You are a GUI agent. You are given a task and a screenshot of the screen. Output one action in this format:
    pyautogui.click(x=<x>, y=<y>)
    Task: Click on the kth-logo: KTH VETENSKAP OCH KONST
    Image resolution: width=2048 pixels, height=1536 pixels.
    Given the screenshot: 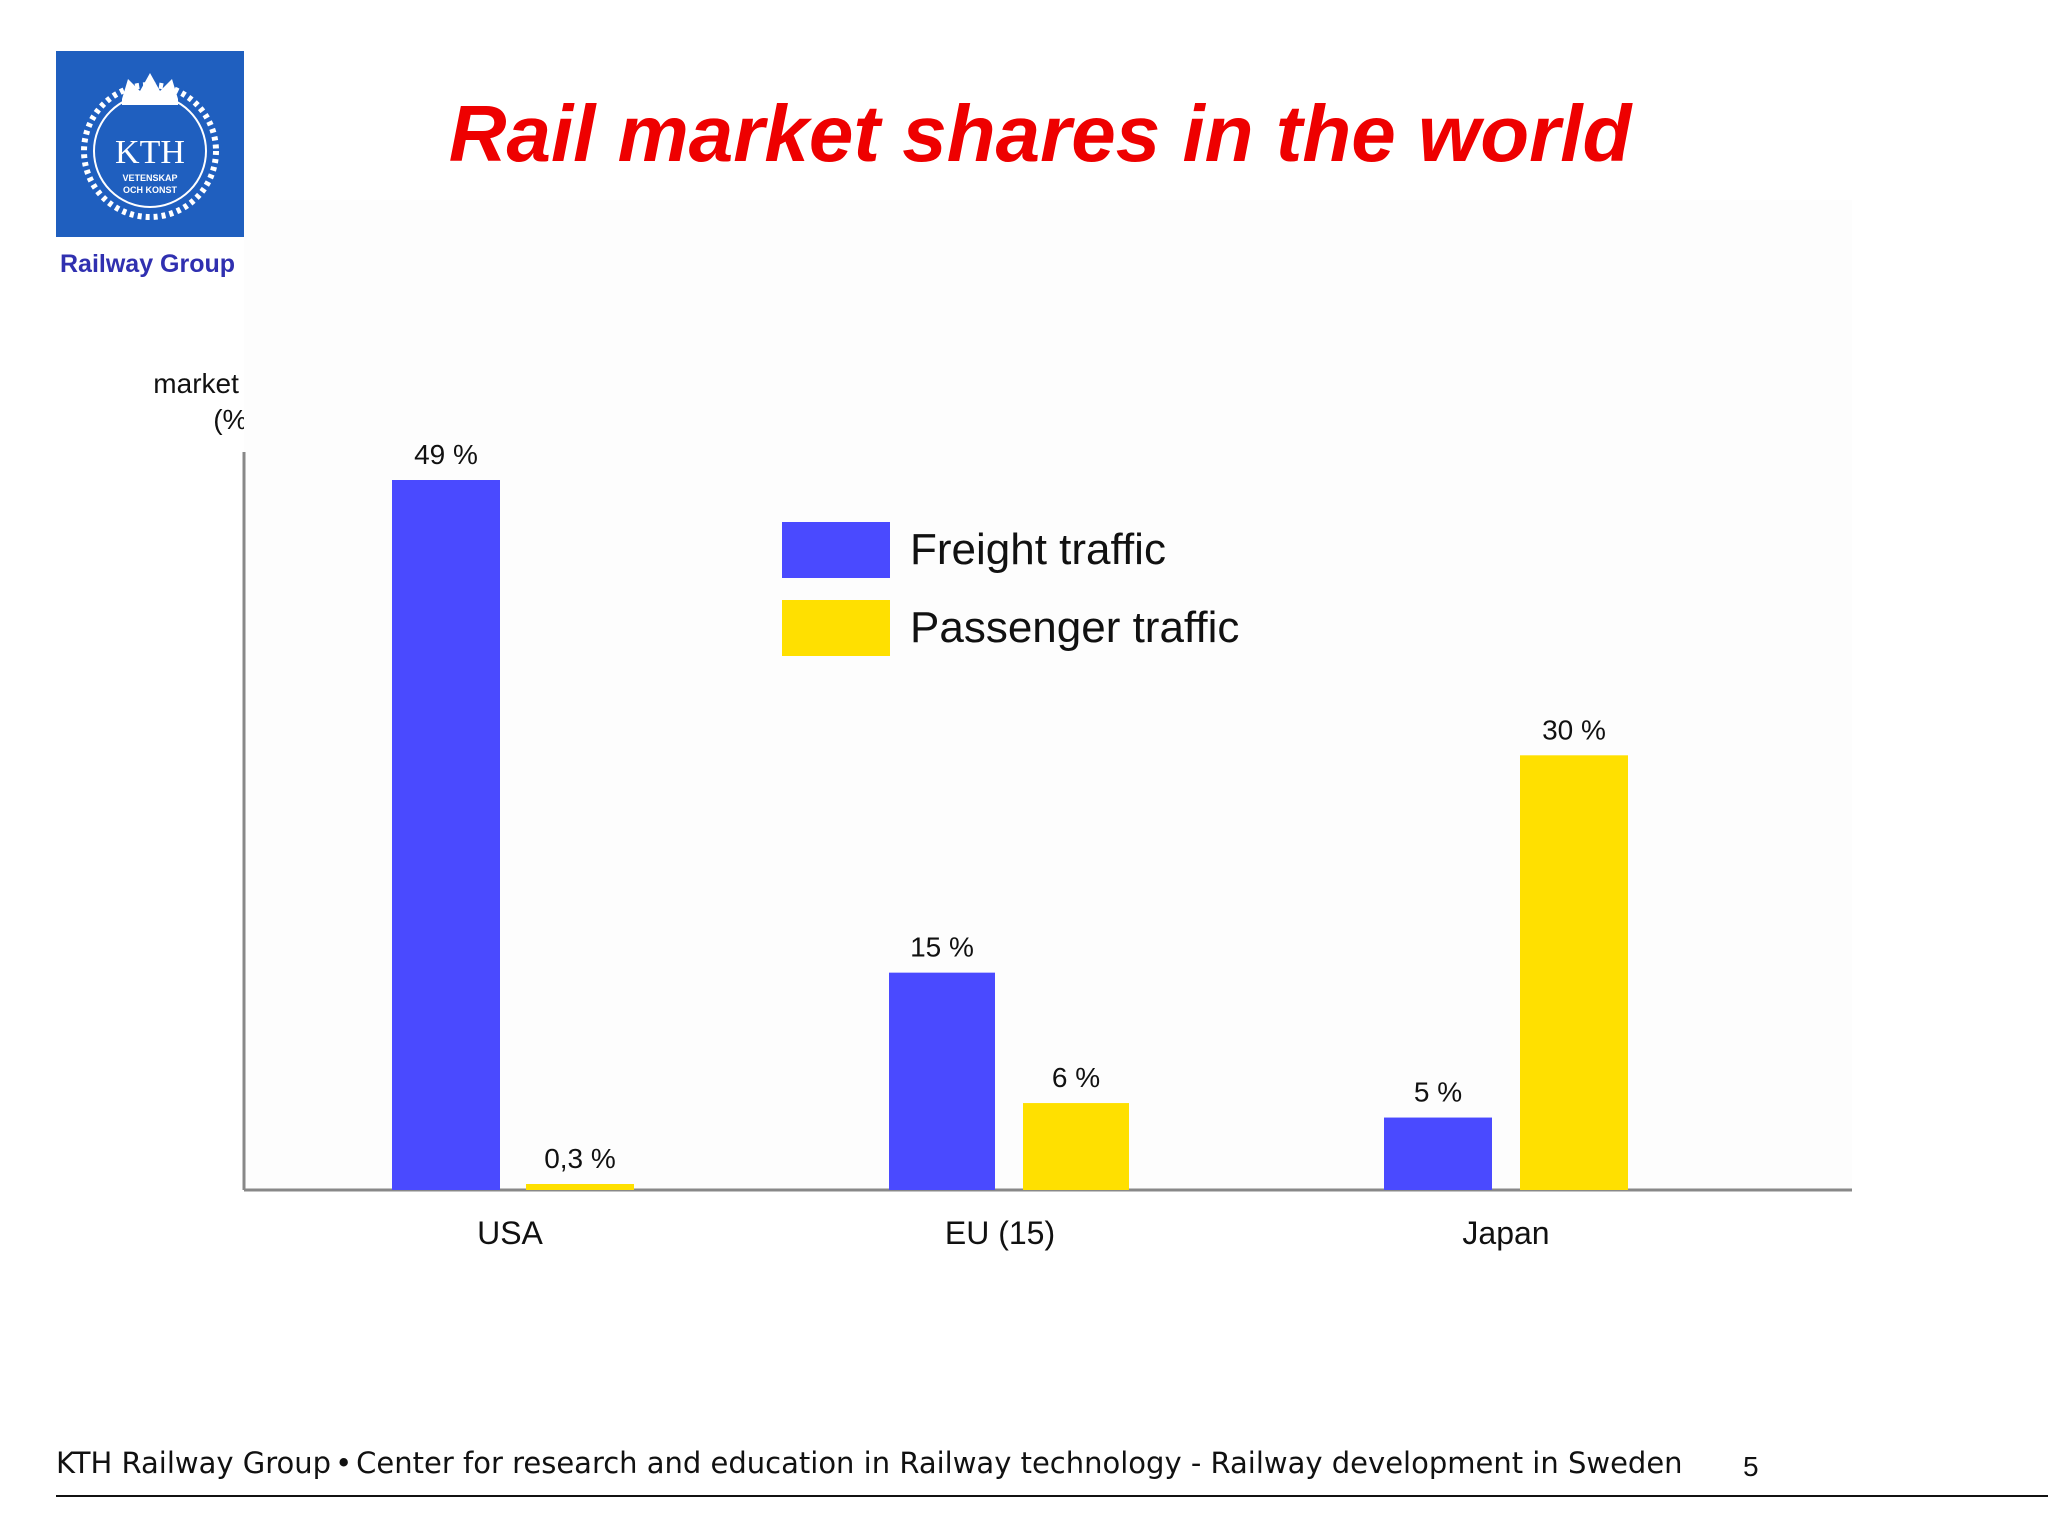 What is the action you would take?
    pyautogui.click(x=150, y=144)
    